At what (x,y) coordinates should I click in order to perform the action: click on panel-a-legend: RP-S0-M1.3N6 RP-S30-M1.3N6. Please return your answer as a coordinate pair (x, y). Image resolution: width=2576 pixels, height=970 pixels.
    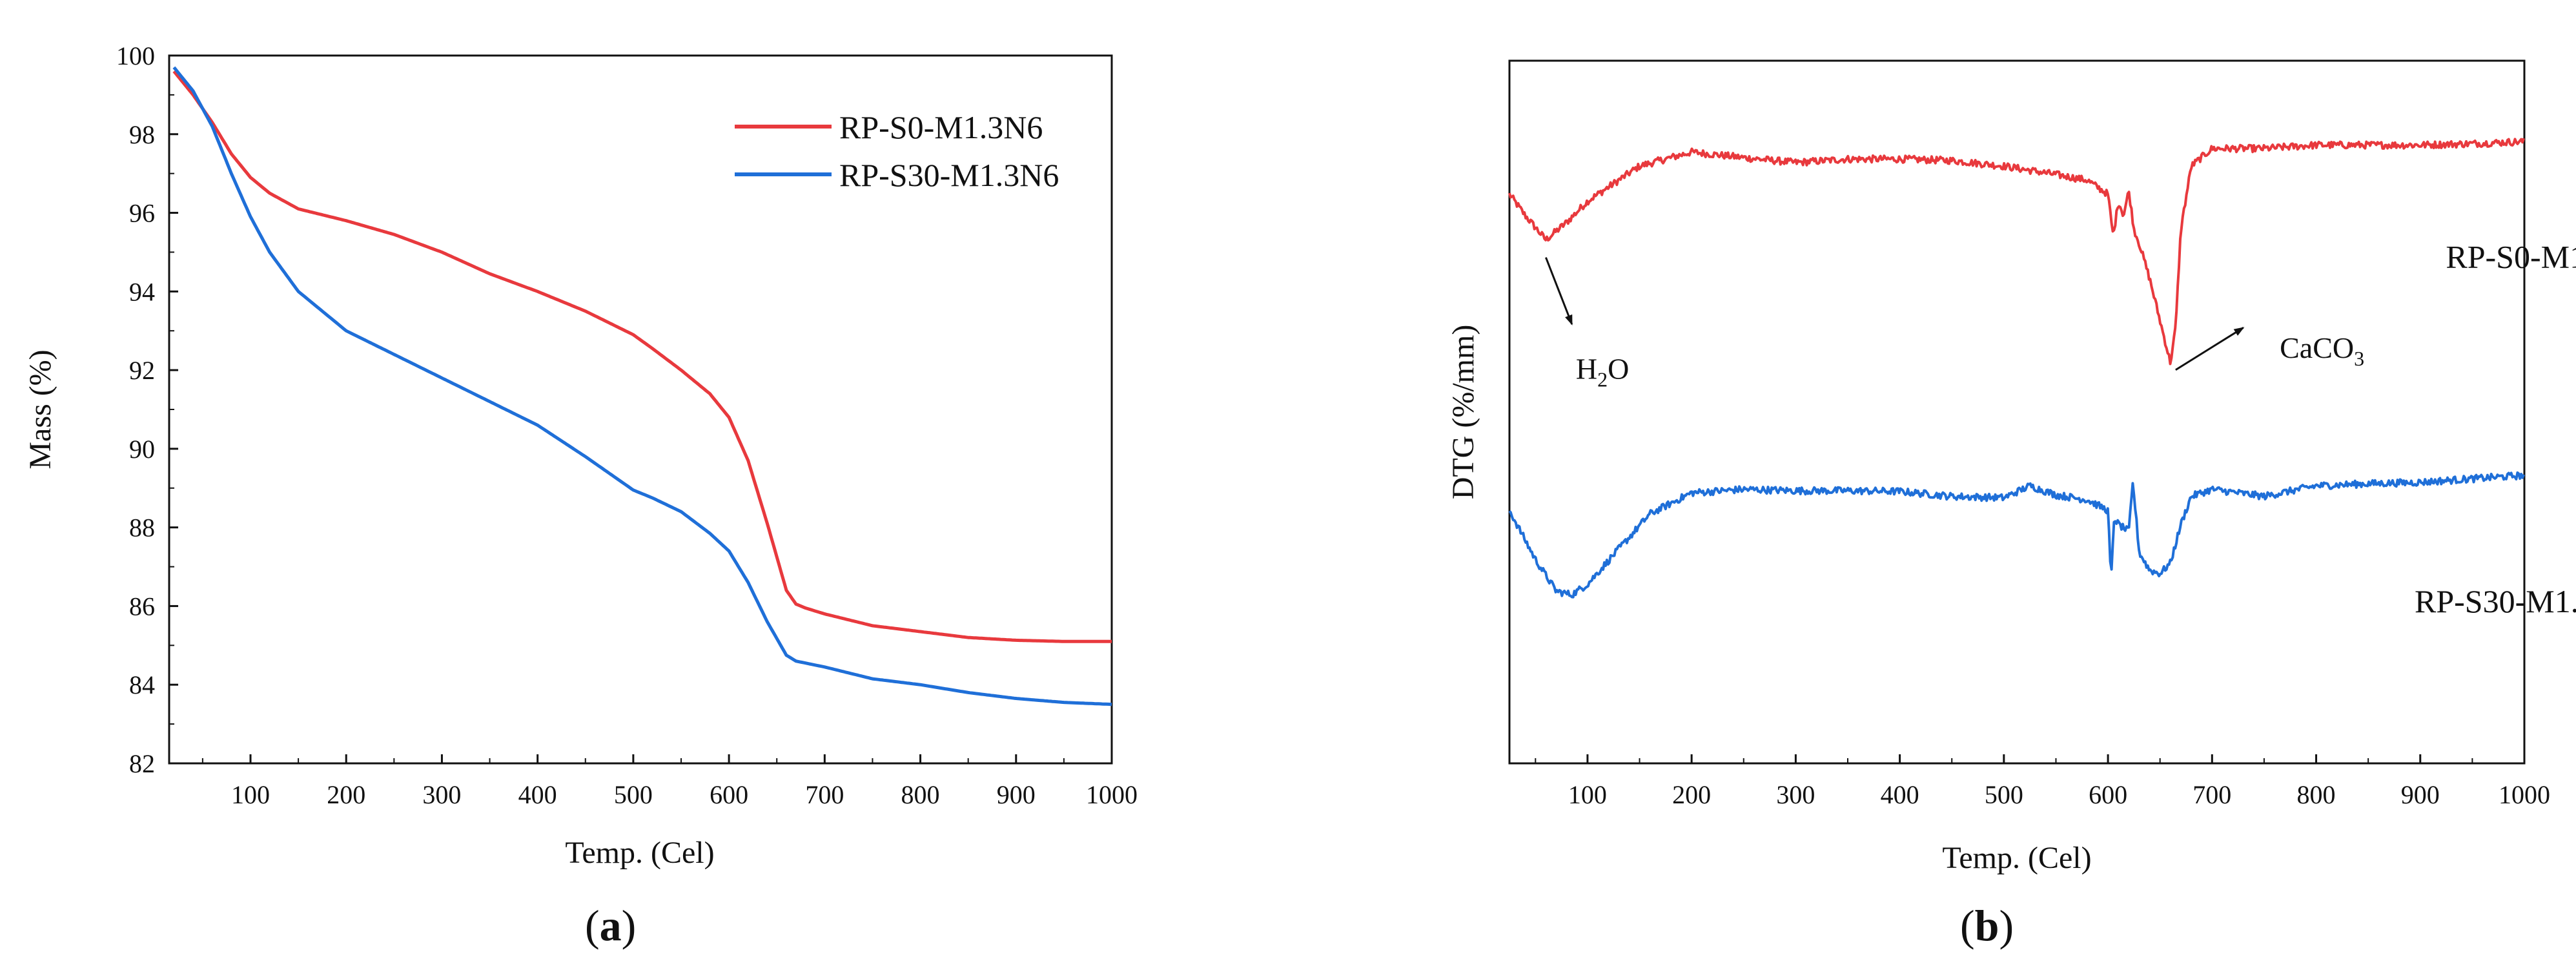
    Looking at the image, I should click on (897, 151).